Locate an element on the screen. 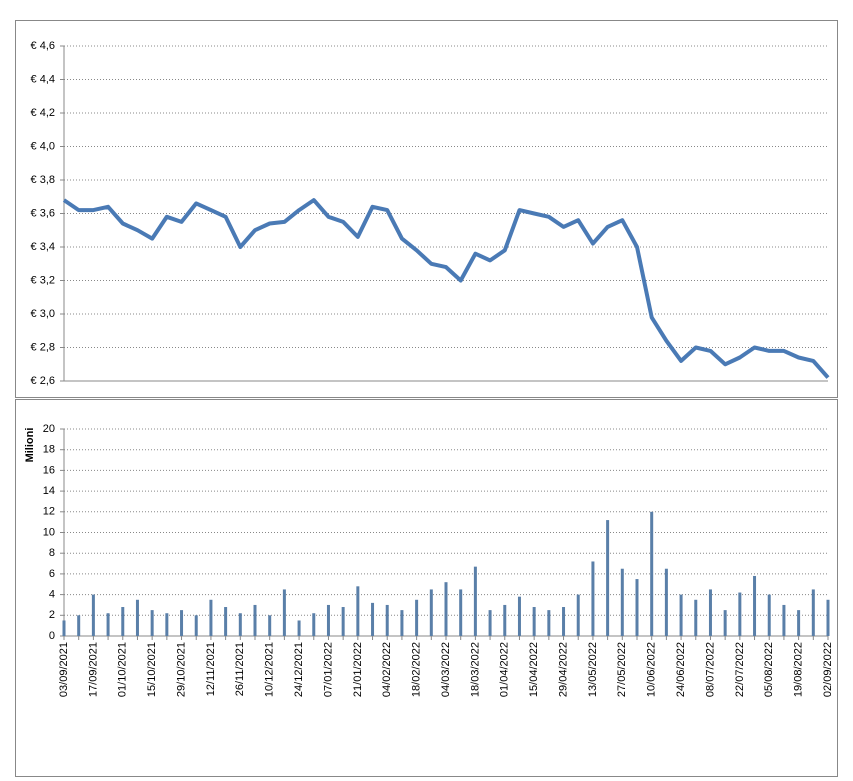  x-tick-label: 04/03/2022 is located at coordinates (446, 669).